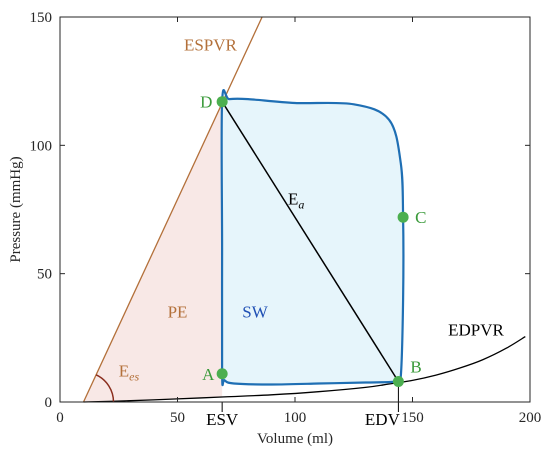 The height and width of the screenshot is (456, 550). What do you see at coordinates (420, 217) in the screenshot?
I see `point-c-label: C` at bounding box center [420, 217].